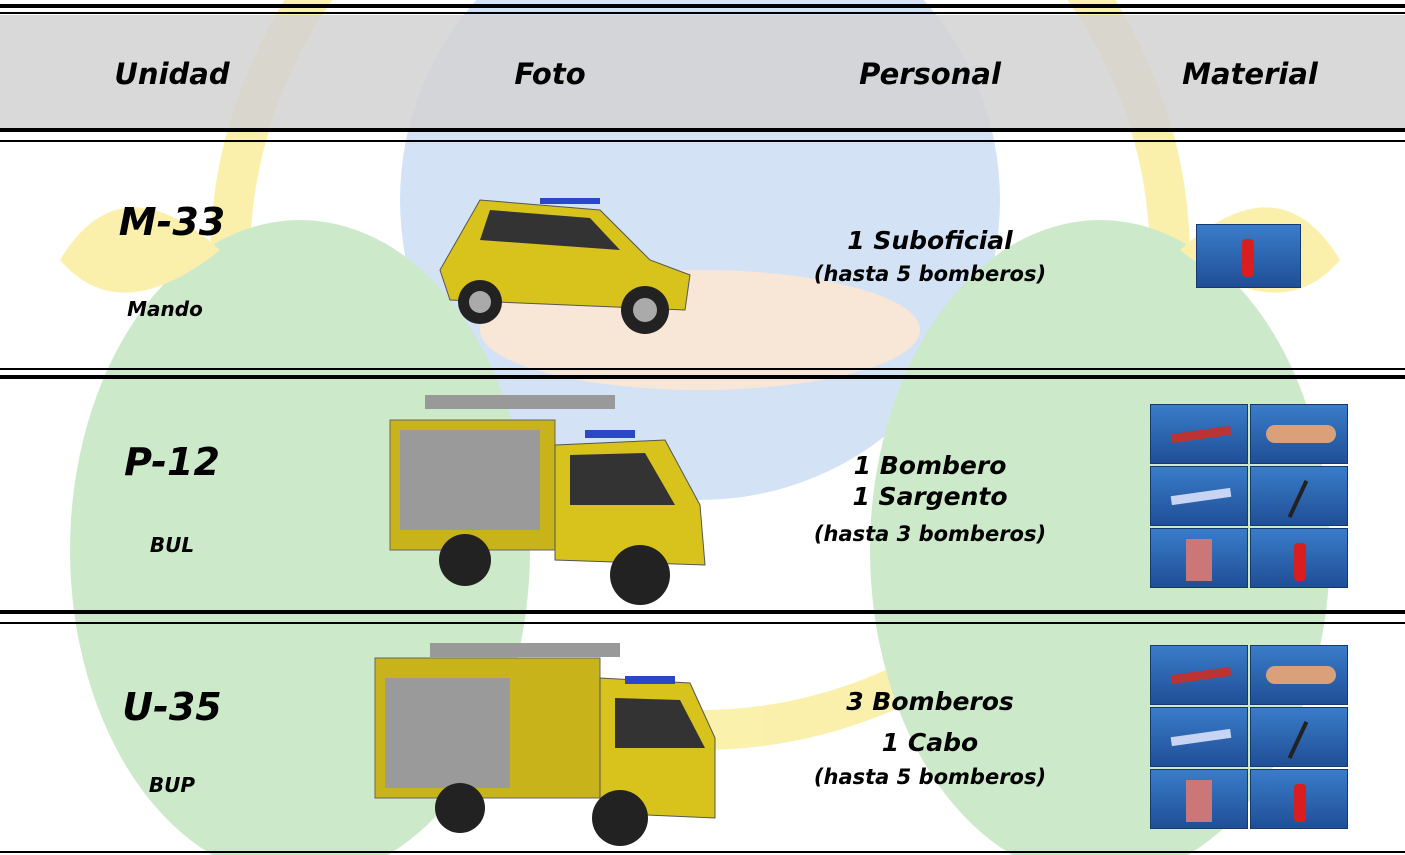 The height and width of the screenshot is (855, 1405). I want to click on unit-type: Mando, so click(165, 309).